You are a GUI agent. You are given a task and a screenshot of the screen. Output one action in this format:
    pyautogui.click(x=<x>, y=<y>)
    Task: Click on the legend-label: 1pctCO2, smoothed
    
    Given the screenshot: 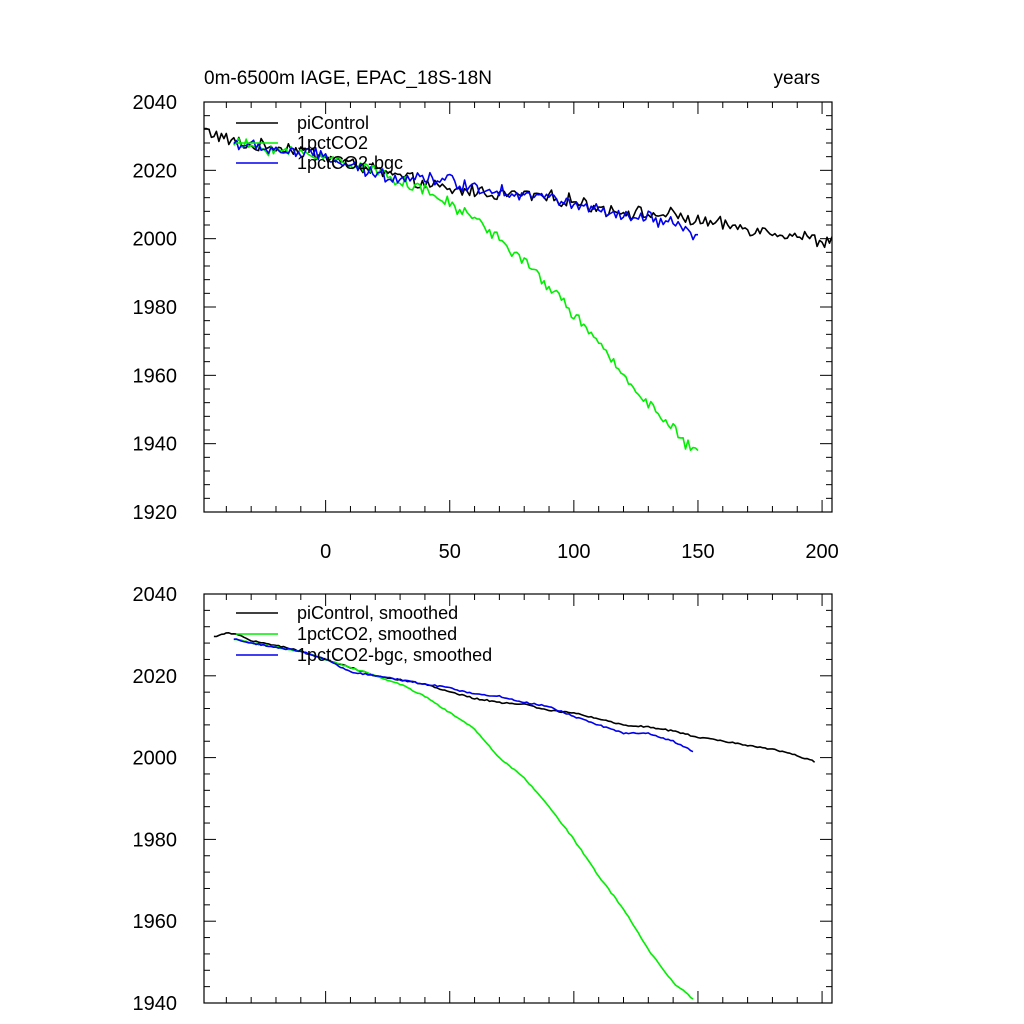 What is the action you would take?
    pyautogui.click(x=377, y=634)
    